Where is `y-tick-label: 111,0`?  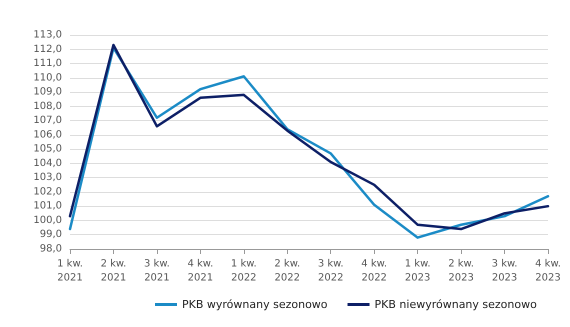 y-tick-label: 111,0 is located at coordinates (47, 64).